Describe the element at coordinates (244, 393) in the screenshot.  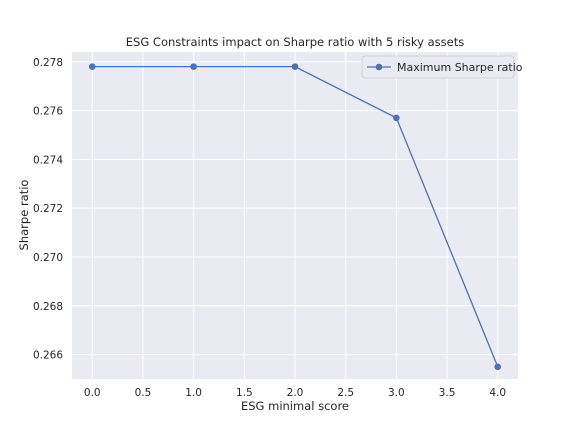
I see `x-tick-label: 1.5` at that location.